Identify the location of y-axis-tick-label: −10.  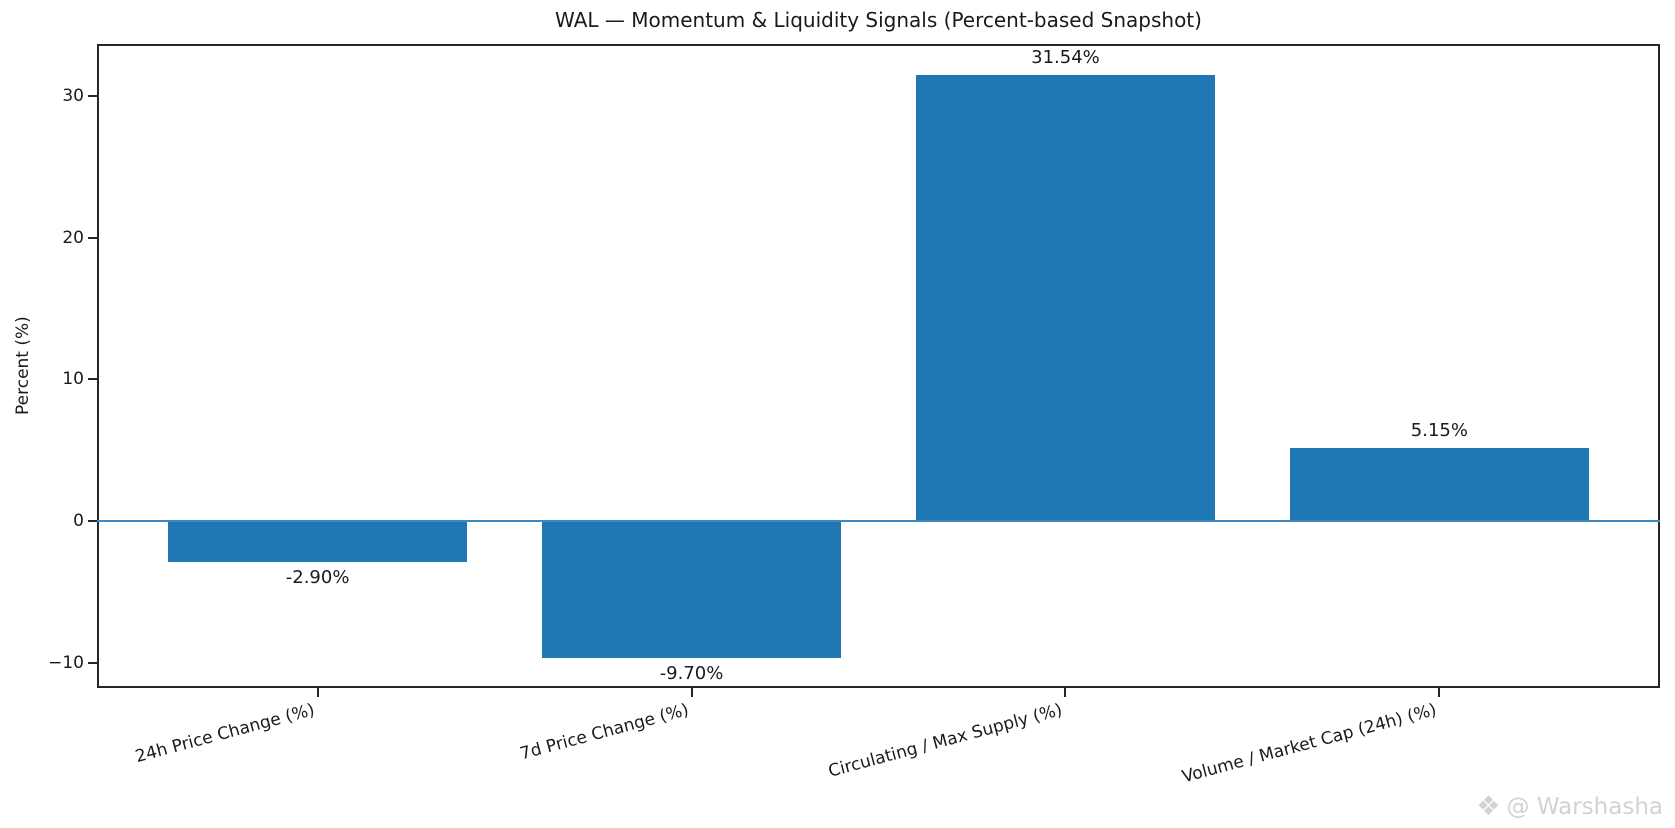
(66, 662).